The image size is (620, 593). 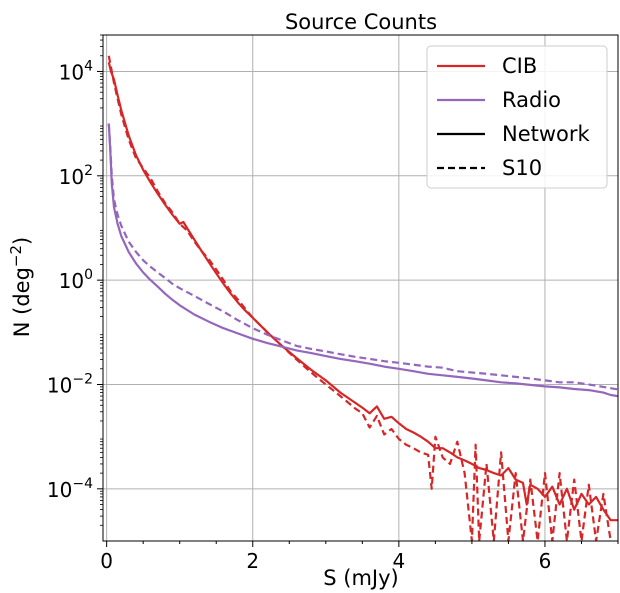 What do you see at coordinates (398, 561) in the screenshot?
I see `x-tick-label: 4` at bounding box center [398, 561].